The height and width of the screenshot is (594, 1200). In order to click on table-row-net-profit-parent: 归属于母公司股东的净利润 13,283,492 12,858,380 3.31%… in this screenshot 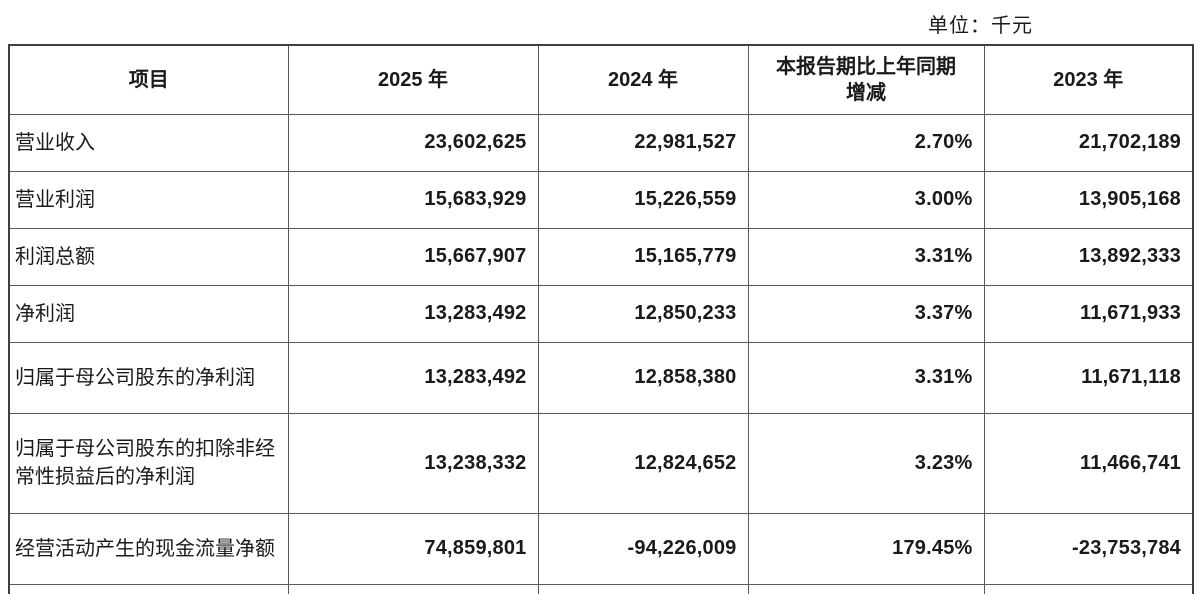, I will do `click(601, 377)`.